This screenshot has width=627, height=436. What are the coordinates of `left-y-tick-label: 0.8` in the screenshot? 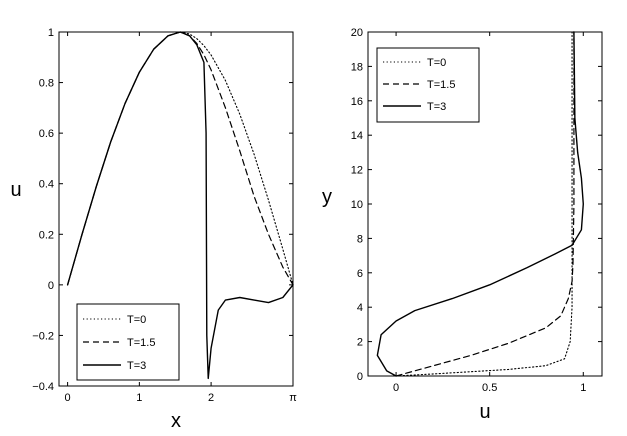 It's located at (46, 84).